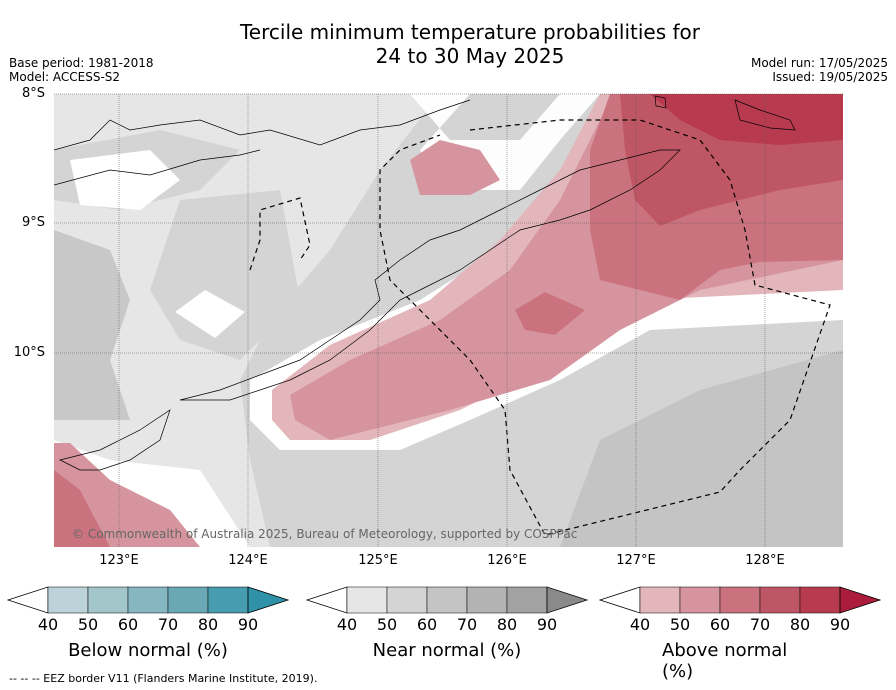  Describe the element at coordinates (819, 63) in the screenshot. I see `model-run: Model run: 17/05/2025` at that location.